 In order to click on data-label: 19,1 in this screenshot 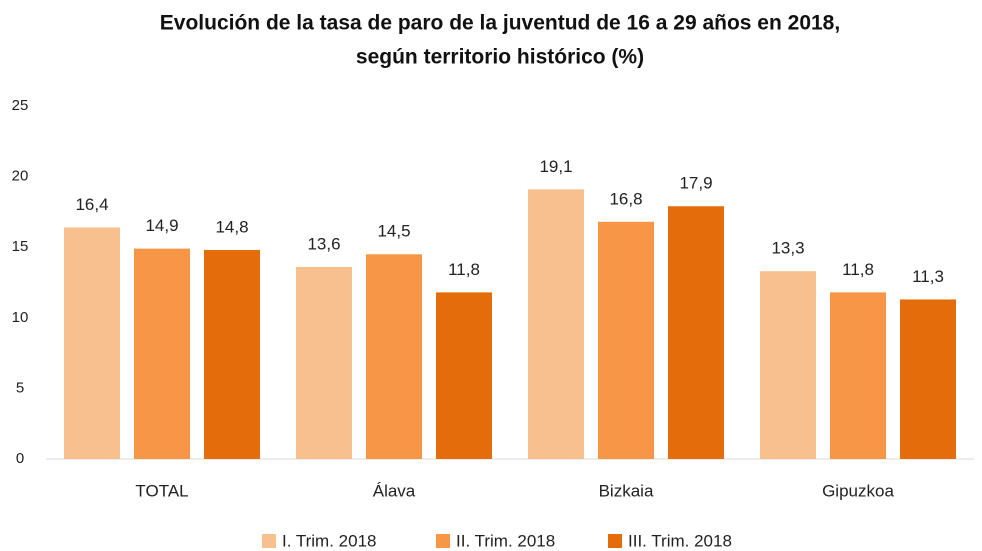, I will do `click(555, 166)`.